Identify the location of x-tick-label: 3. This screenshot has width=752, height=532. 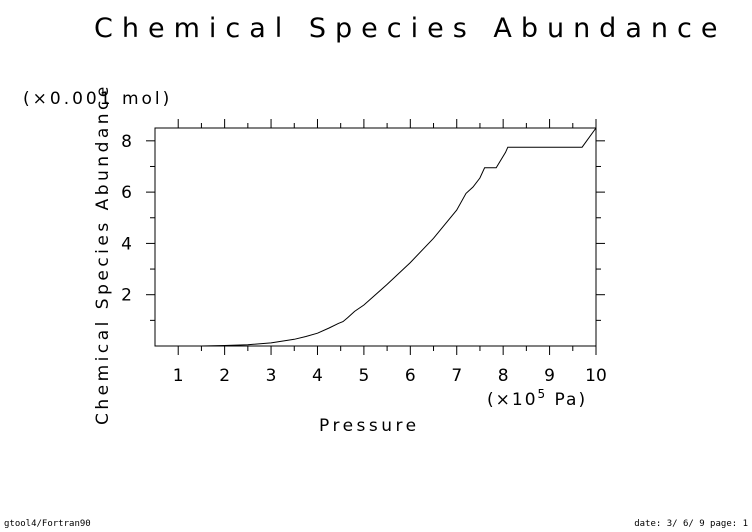
(271, 376).